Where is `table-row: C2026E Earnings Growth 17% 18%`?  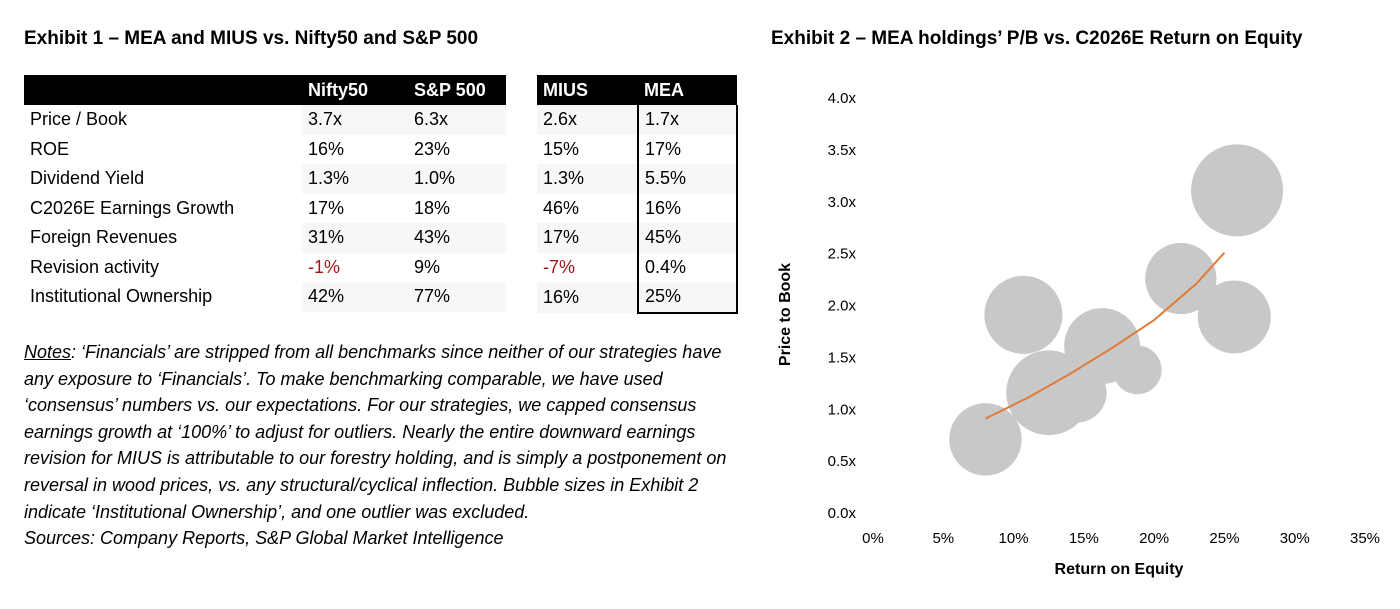 table-row: C2026E Earnings Growth 17% 18% is located at coordinates (265, 209).